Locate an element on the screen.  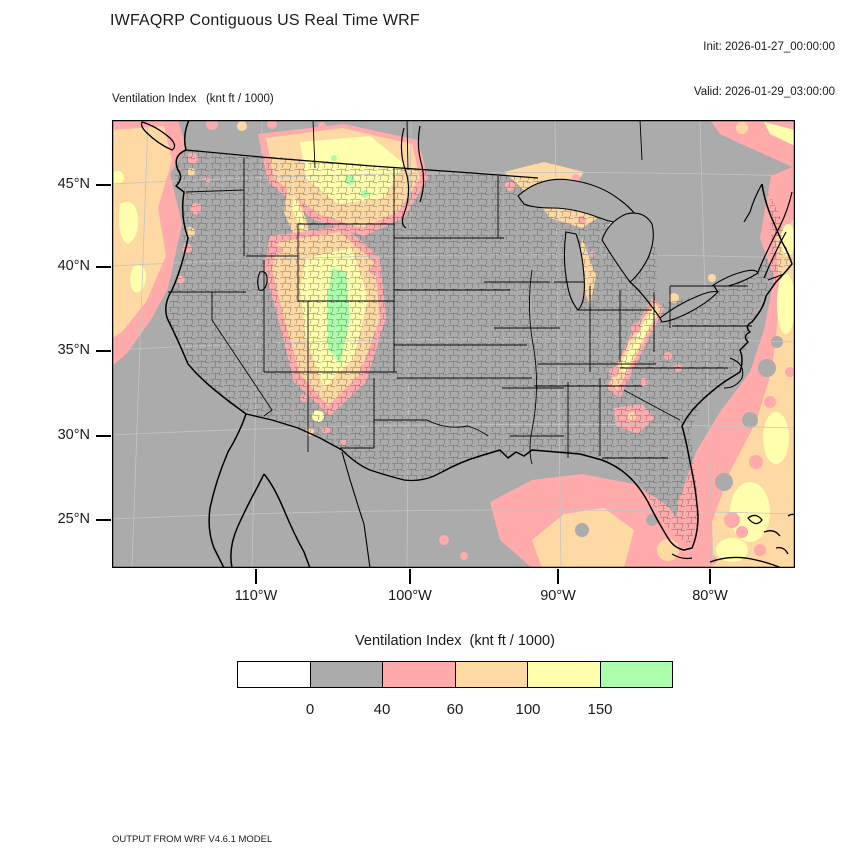
legend-tick-150: 150 is located at coordinates (600, 709).